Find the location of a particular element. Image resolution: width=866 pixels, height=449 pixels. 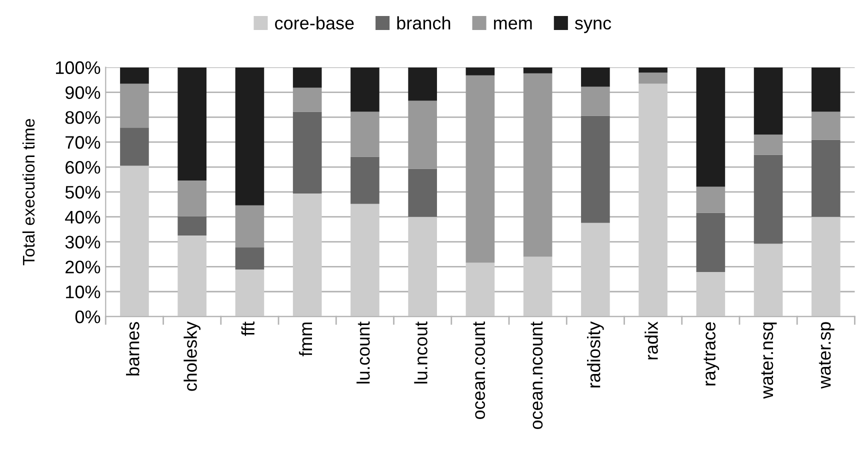

x-tick-label: radix is located at coordinates (651, 341).